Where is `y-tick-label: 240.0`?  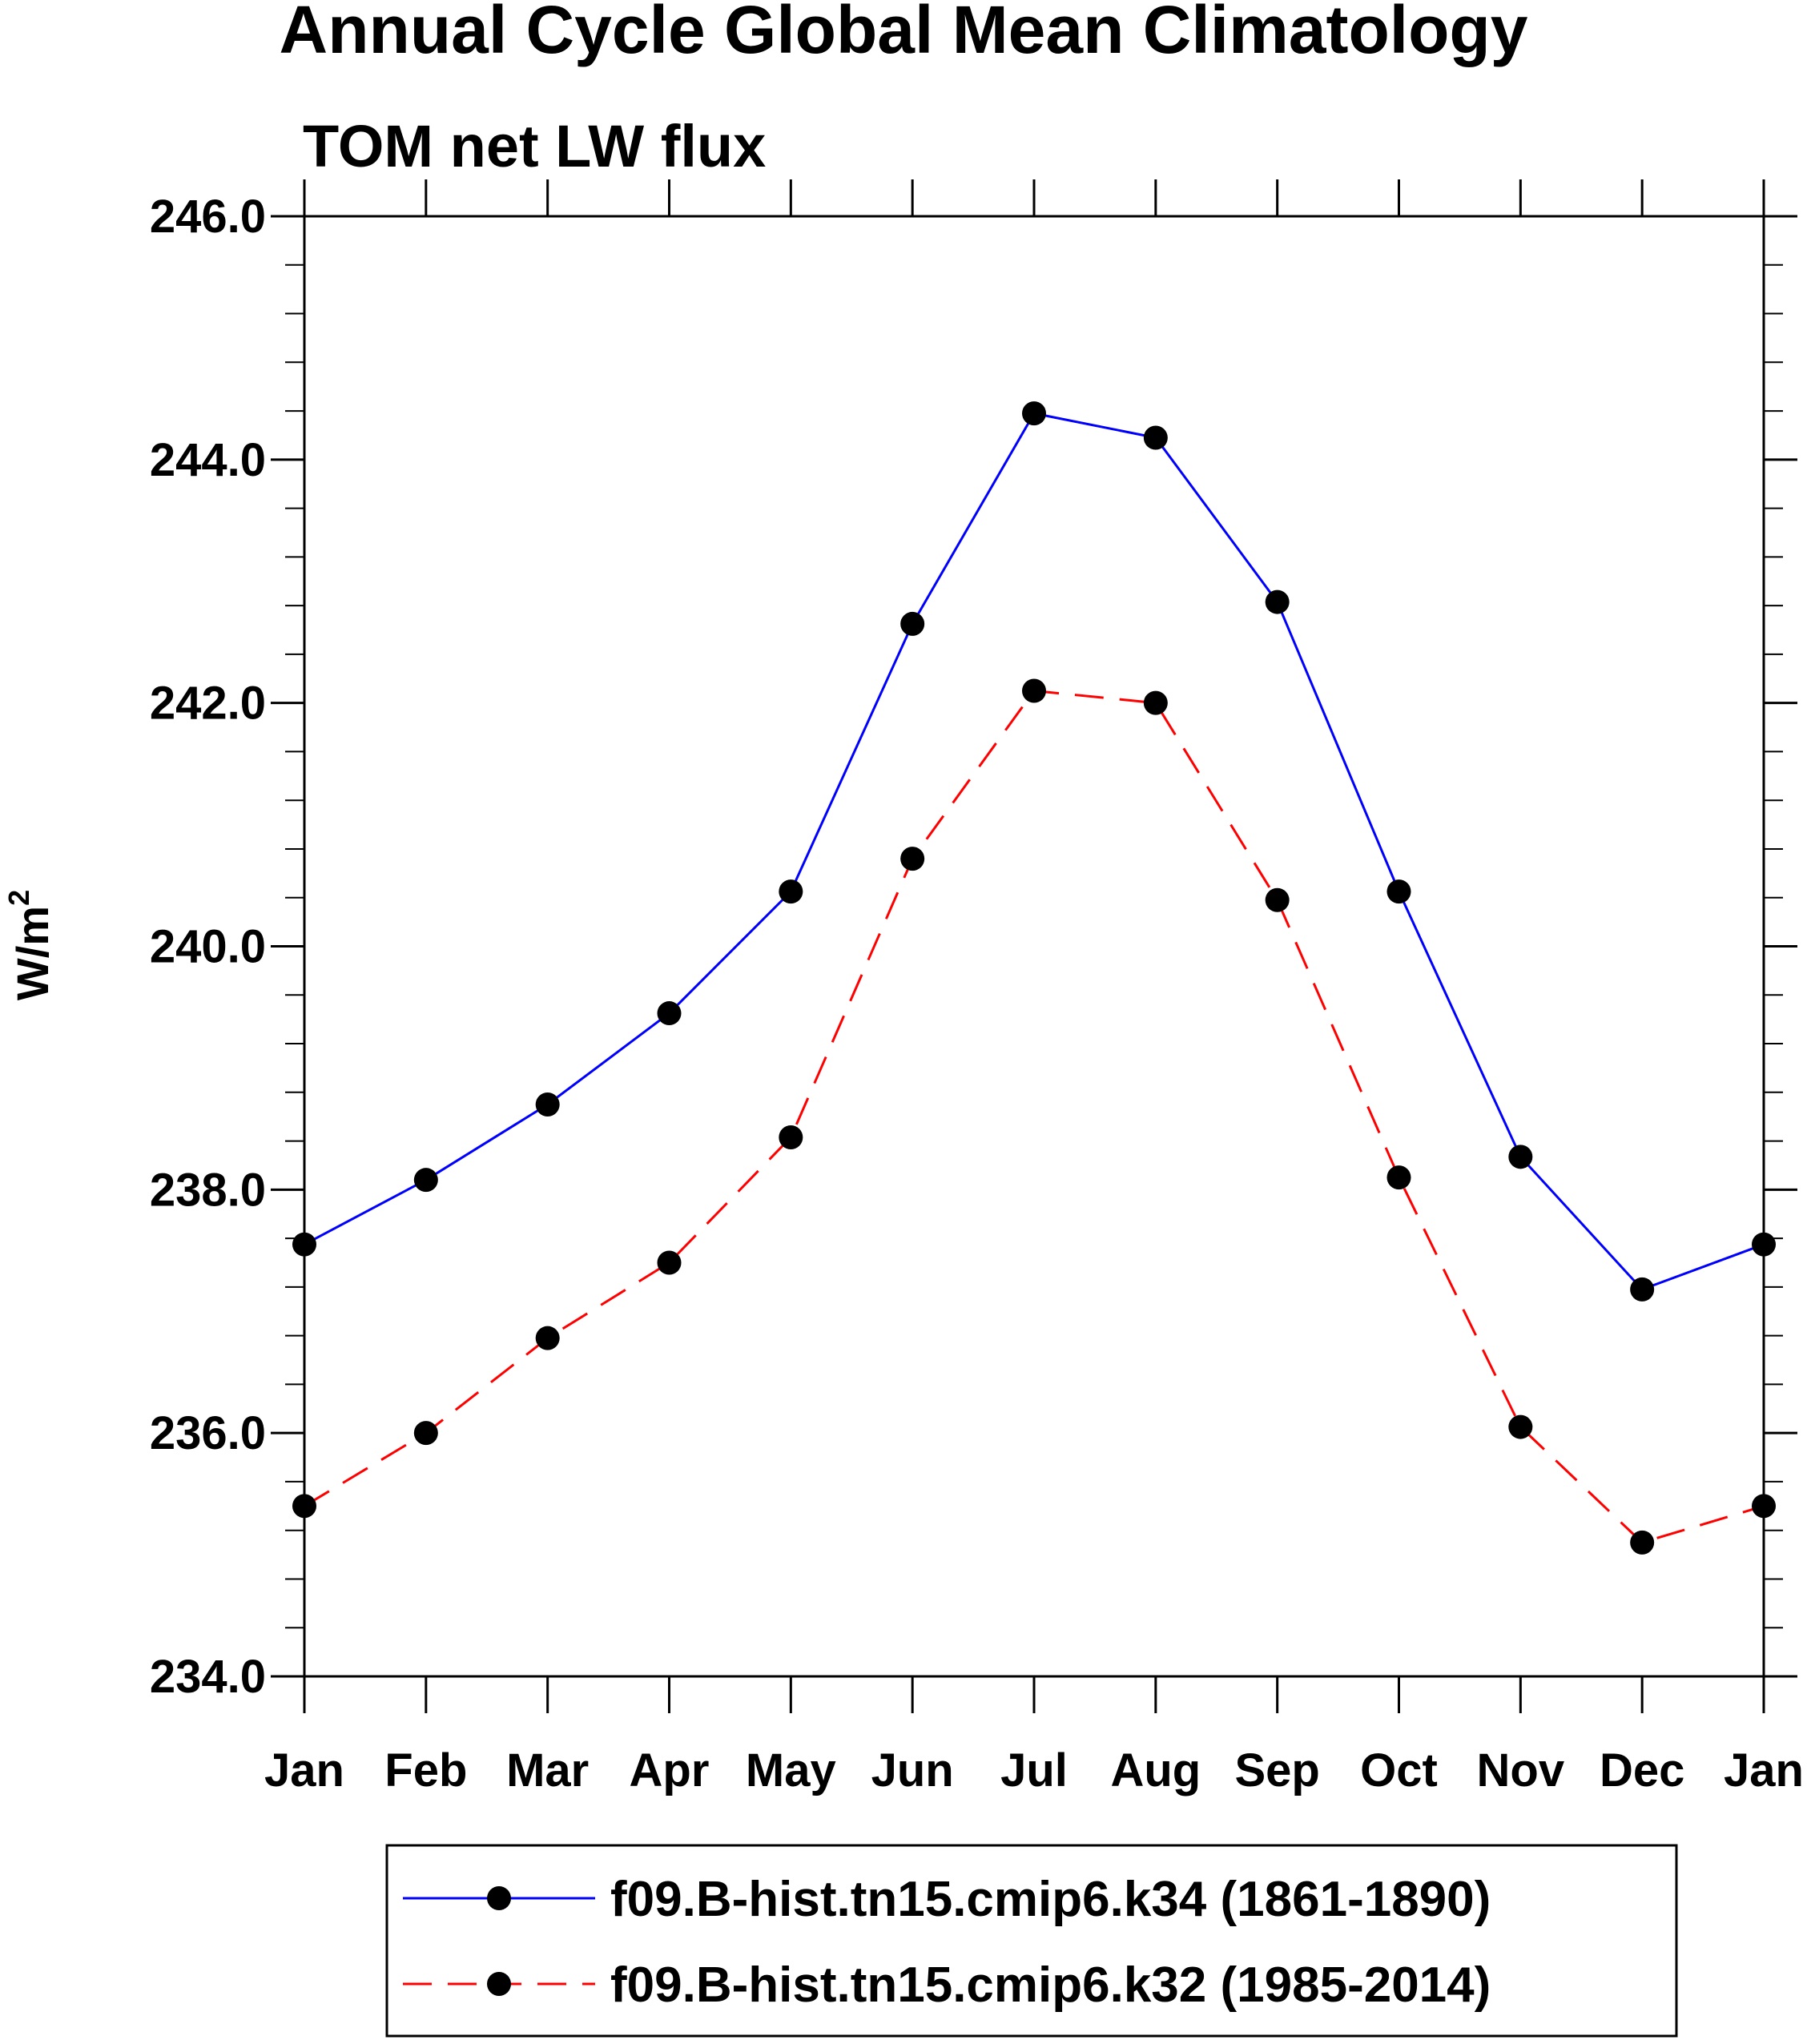
y-tick-label: 240.0 is located at coordinates (208, 947).